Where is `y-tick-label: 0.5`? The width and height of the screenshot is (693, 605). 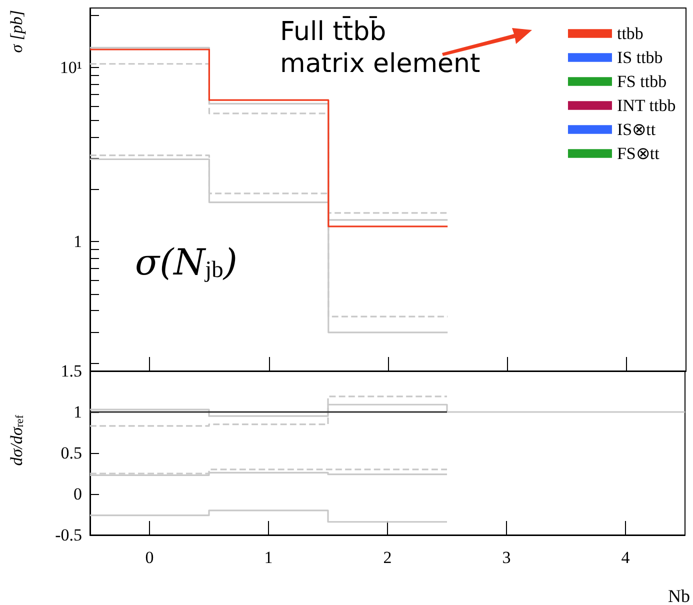
y-tick-label: 0.5 is located at coordinates (71, 453).